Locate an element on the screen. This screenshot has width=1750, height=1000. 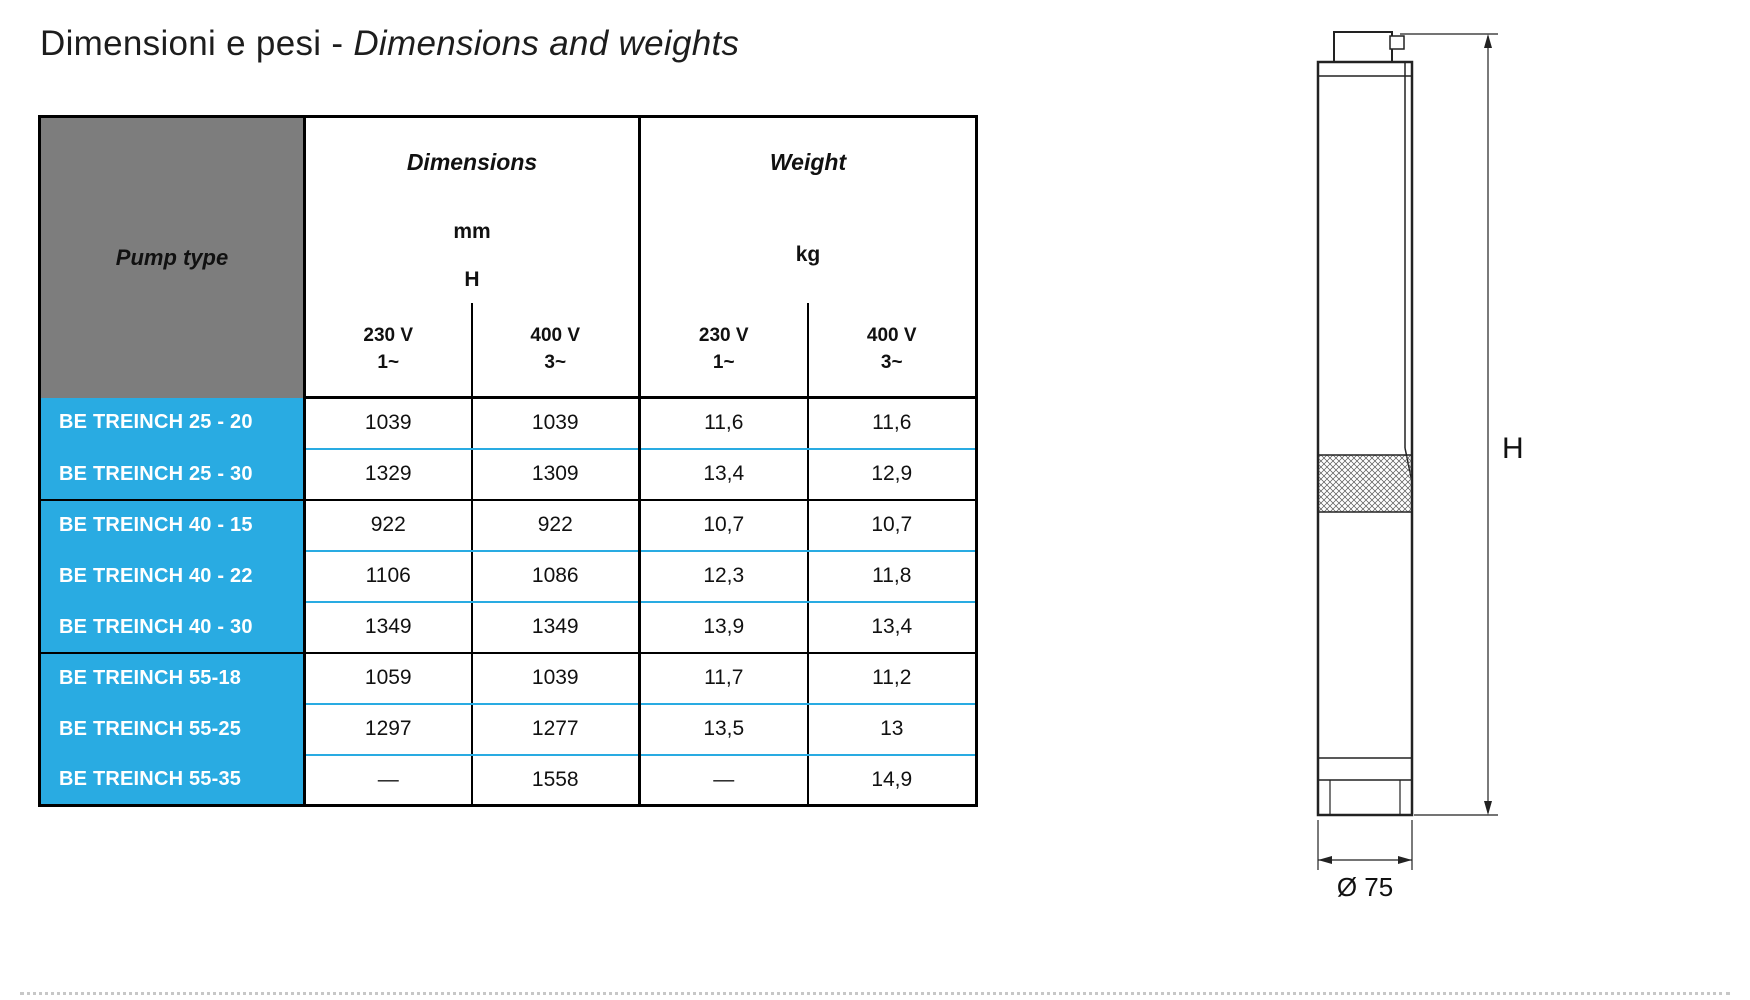
pump-cap is located at coordinates (1363, 47).